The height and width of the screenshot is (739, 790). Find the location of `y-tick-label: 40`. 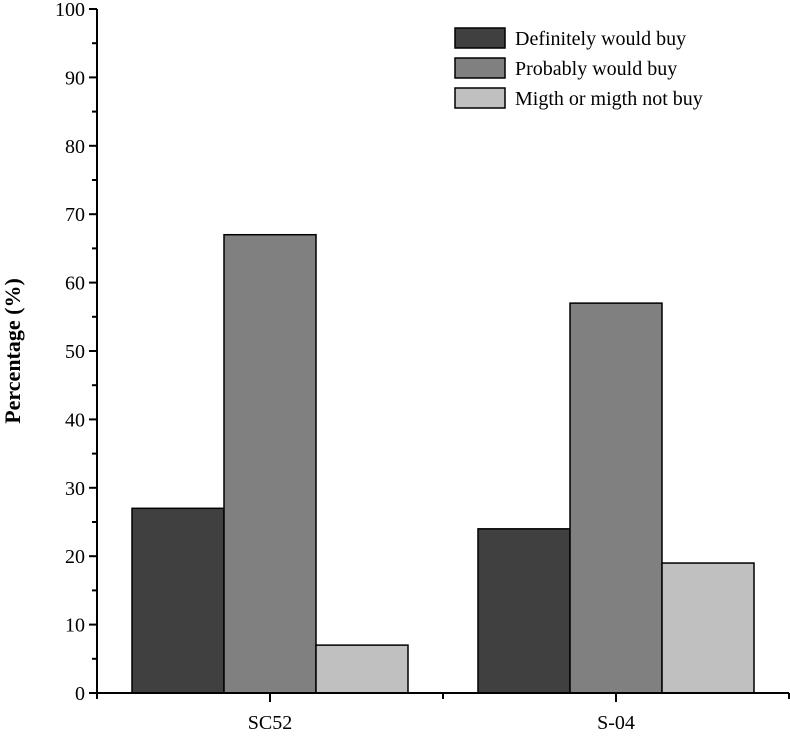

y-tick-label: 40 is located at coordinates (75, 420).